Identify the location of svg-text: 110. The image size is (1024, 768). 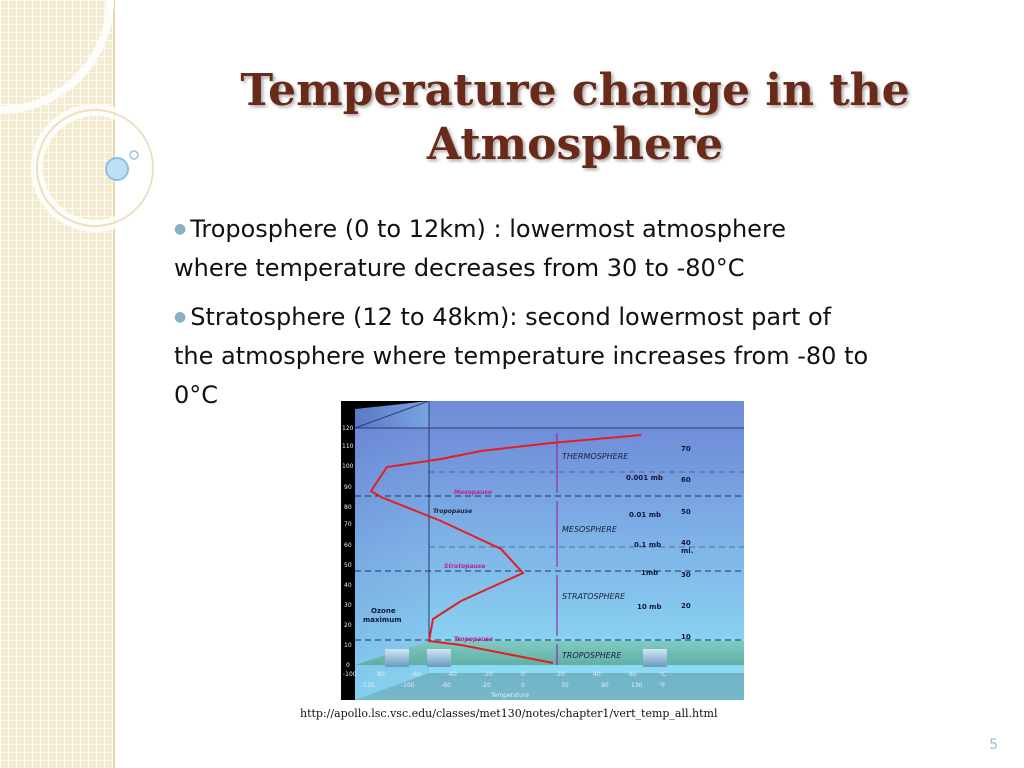
(348, 446).